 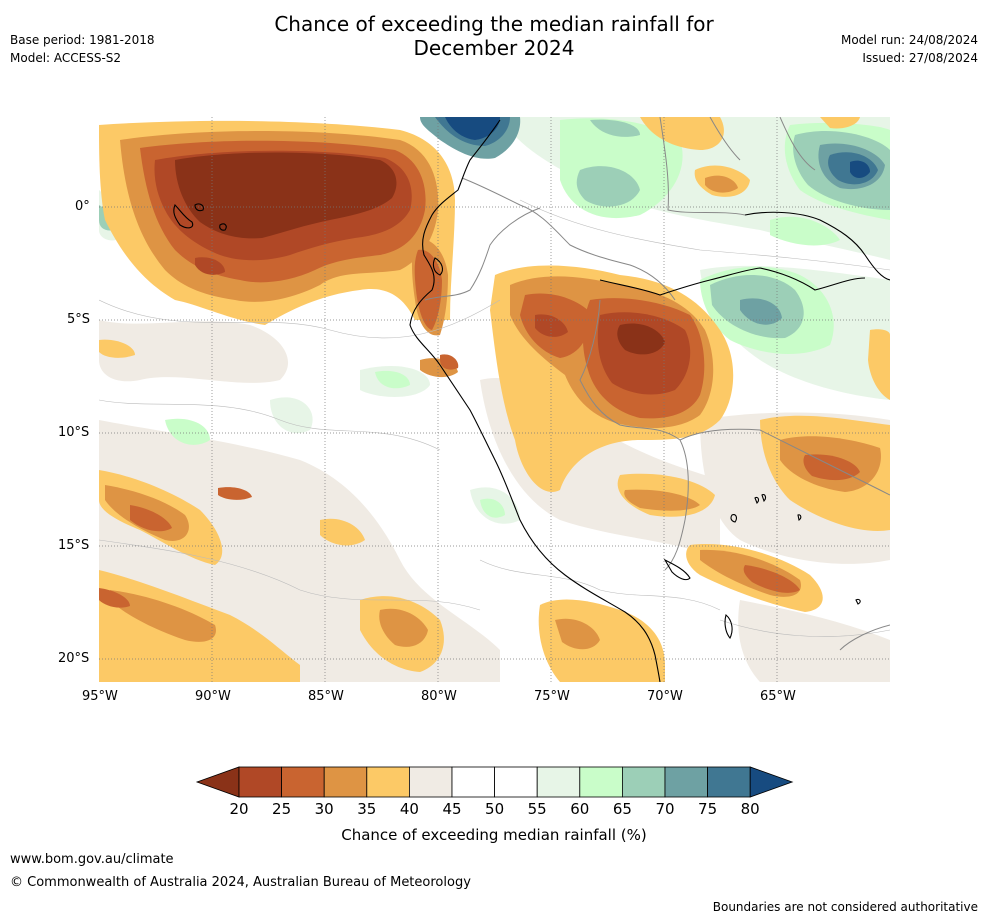 I want to click on model-run-text: Model run: 24/08/2024, so click(x=909, y=40).